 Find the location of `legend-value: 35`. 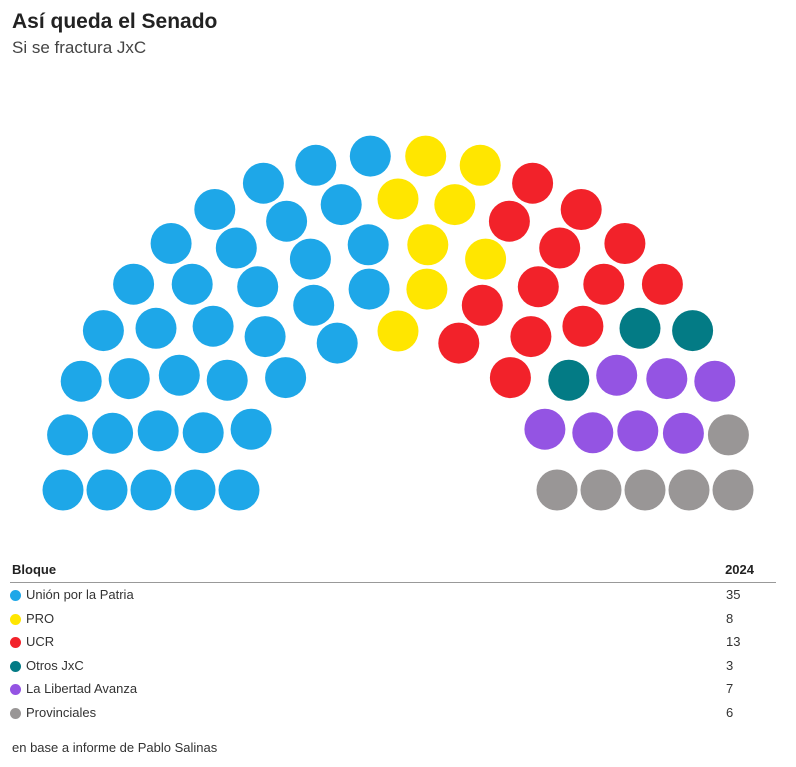

legend-value: 35 is located at coordinates (733, 594).